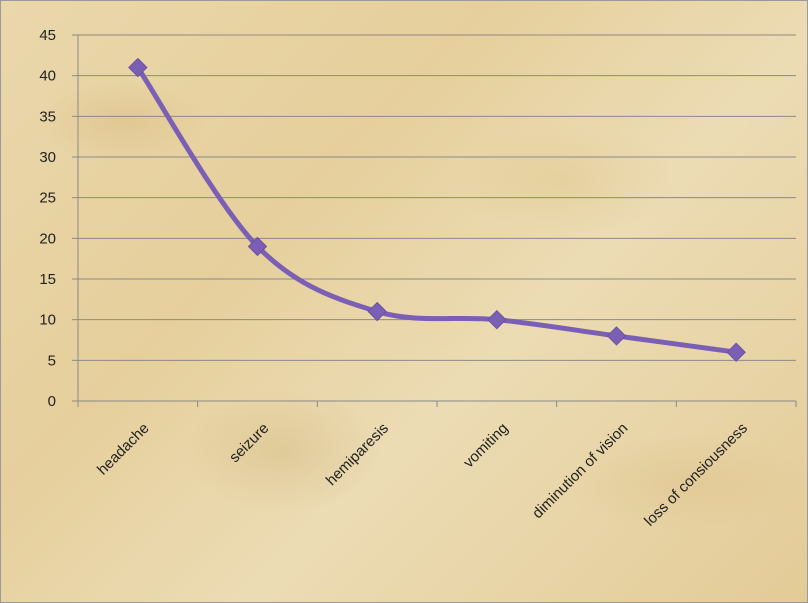 This screenshot has height=603, width=808. I want to click on y-tick-label: 5, so click(52, 360).